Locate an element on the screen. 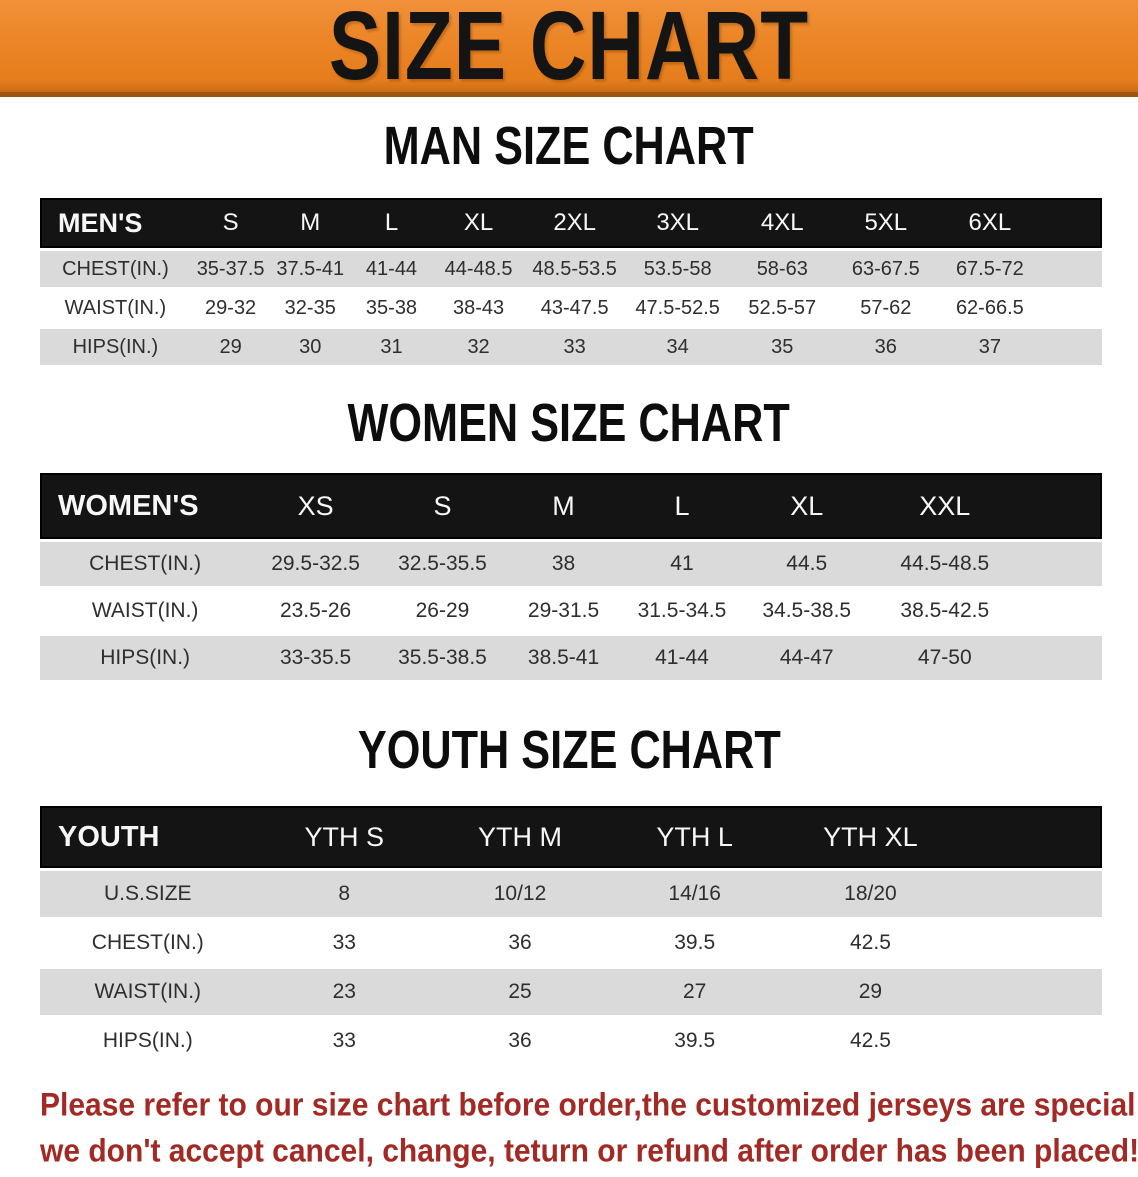 The height and width of the screenshot is (1177, 1138). size-value-cell: 44.5 is located at coordinates (806, 564).